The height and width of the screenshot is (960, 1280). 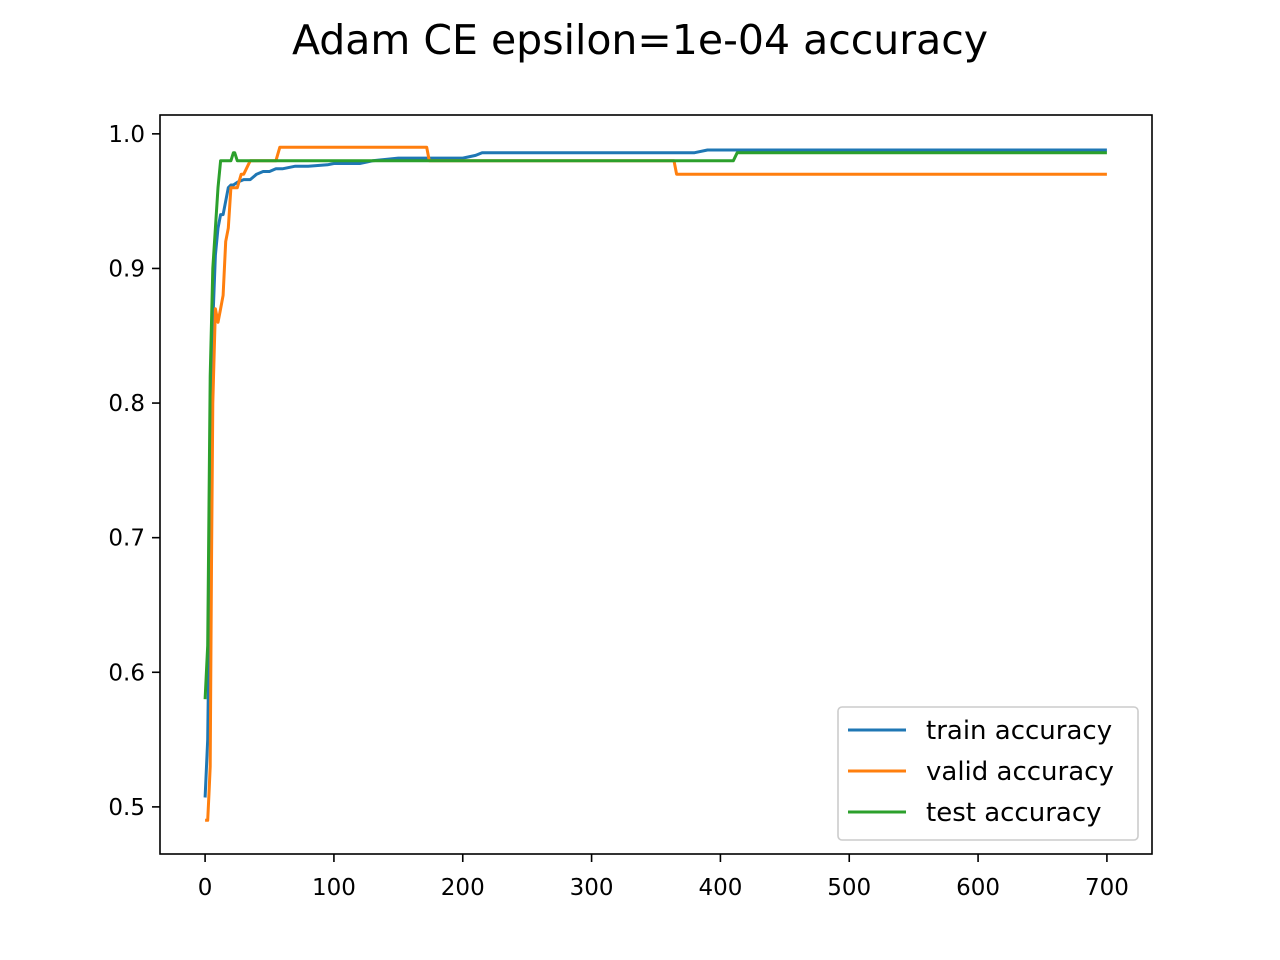 What do you see at coordinates (978, 888) in the screenshot?
I see `x-tick-label: 600` at bounding box center [978, 888].